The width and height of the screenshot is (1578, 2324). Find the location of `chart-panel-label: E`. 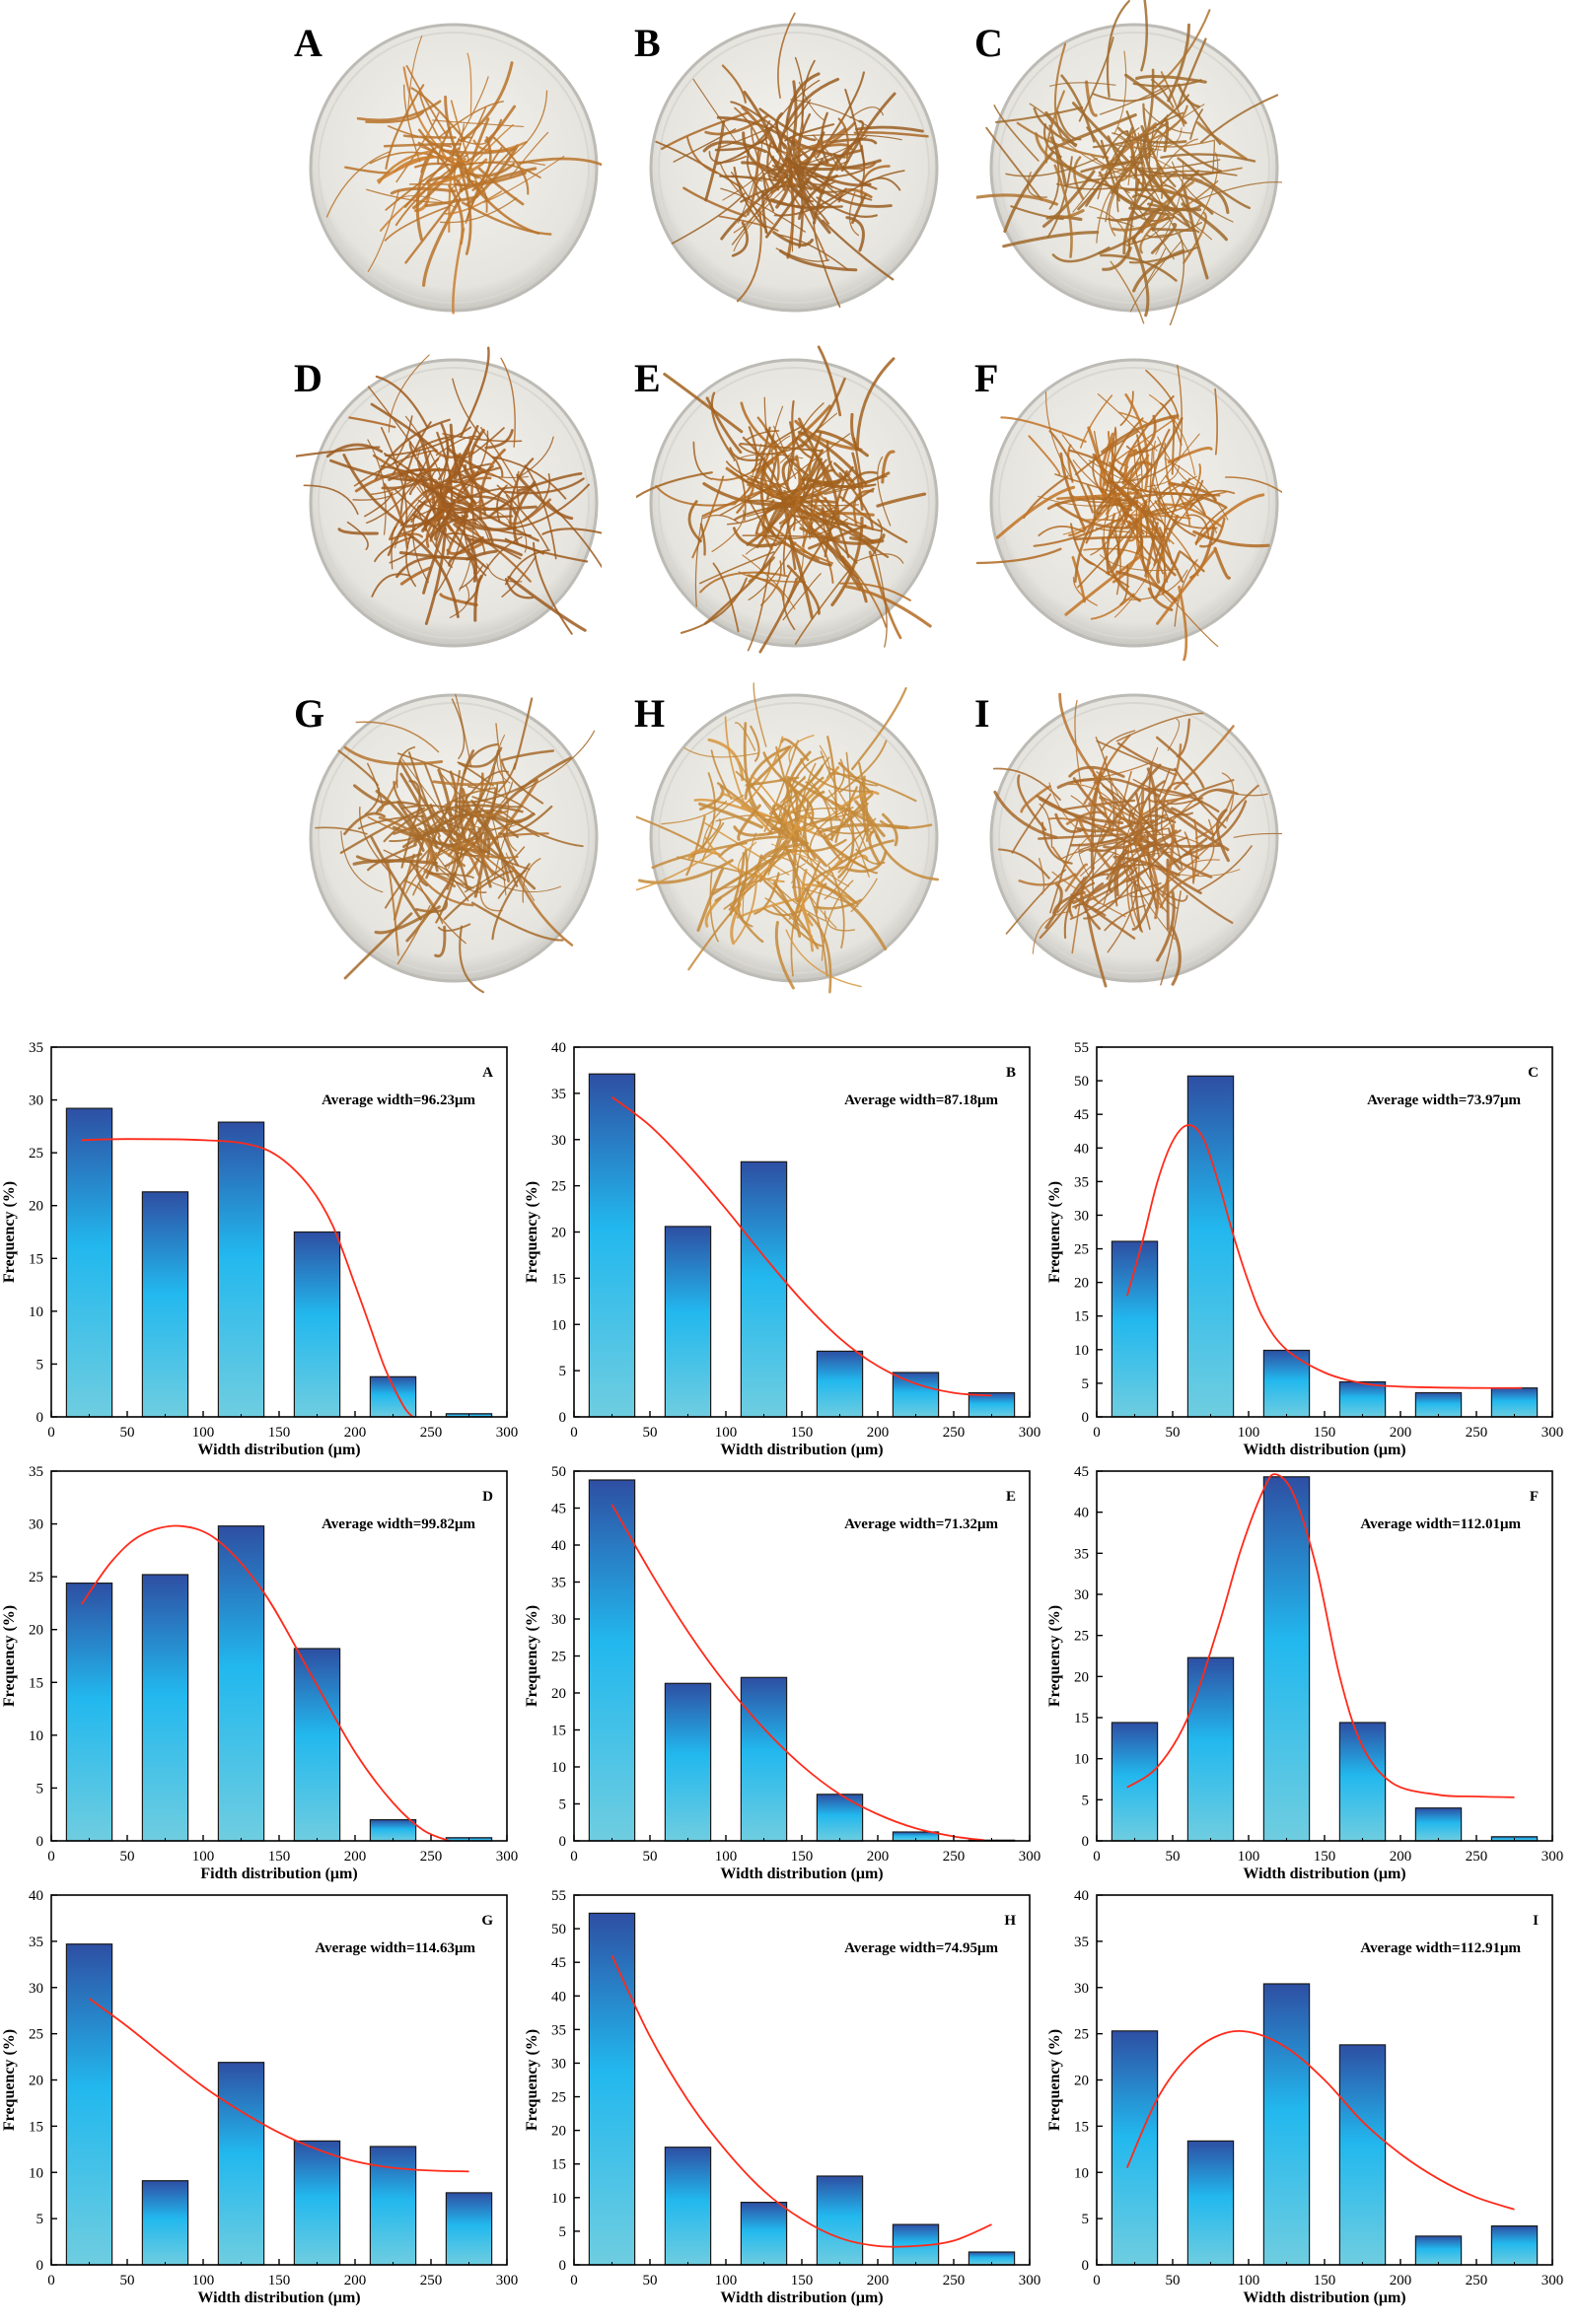

chart-panel-label: E is located at coordinates (1011, 1497).